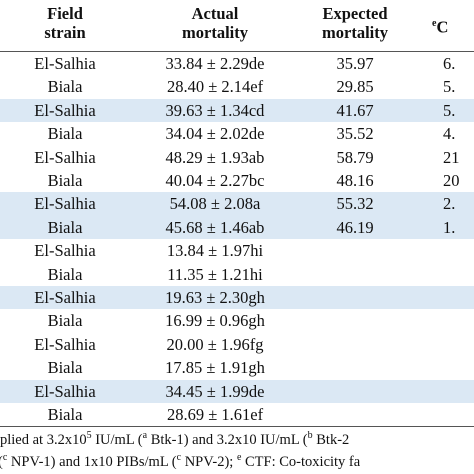 This screenshot has width=474, height=474. I want to click on table-row: Biala 45.68 ± 1.46ab 46.19 1., so click(237, 227).